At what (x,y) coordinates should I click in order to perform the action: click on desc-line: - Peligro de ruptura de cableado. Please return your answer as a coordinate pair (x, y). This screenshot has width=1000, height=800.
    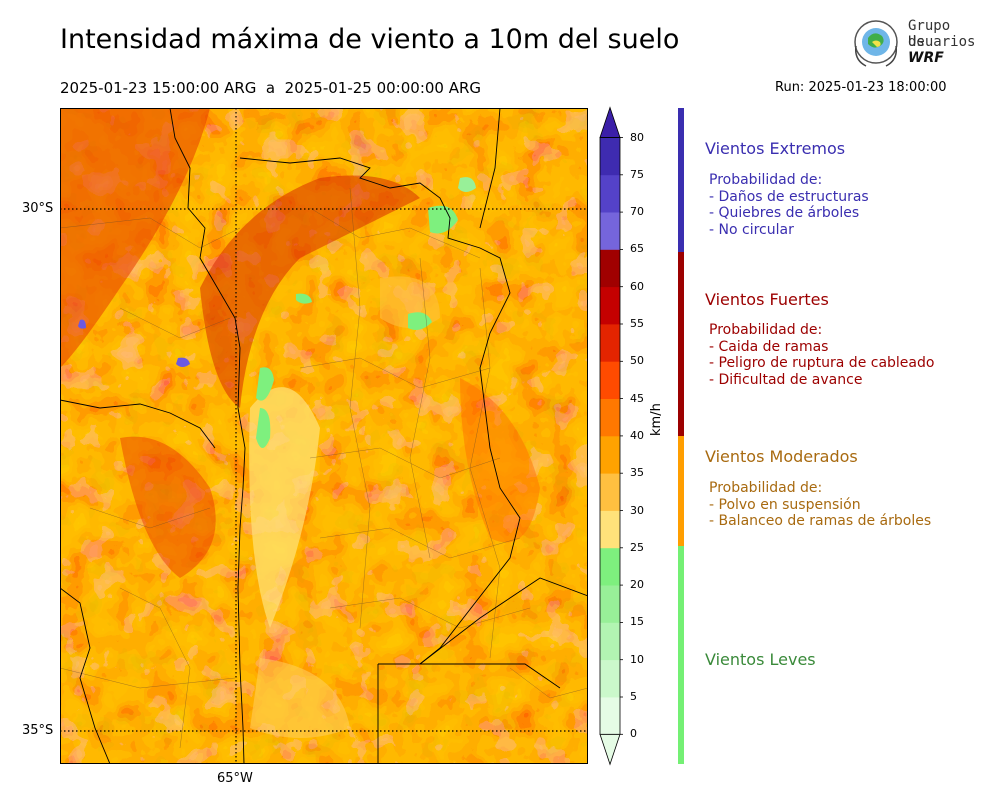
    Looking at the image, I should click on (822, 363).